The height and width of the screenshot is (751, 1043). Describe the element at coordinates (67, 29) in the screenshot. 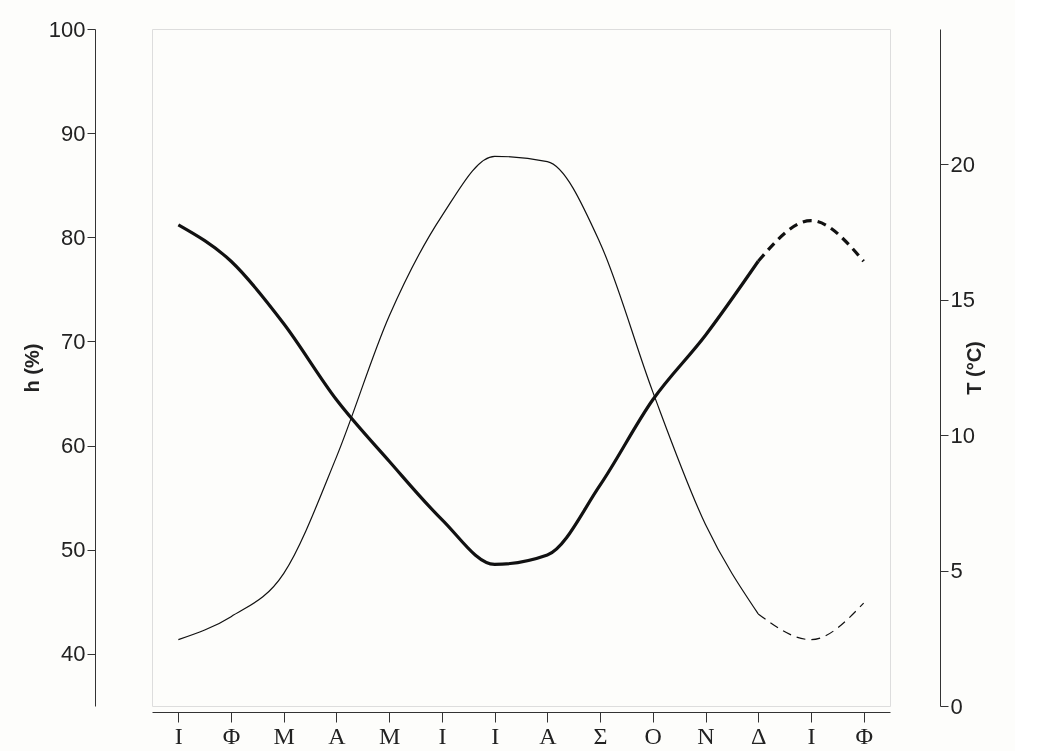

I see `y-tick-label: 100` at that location.